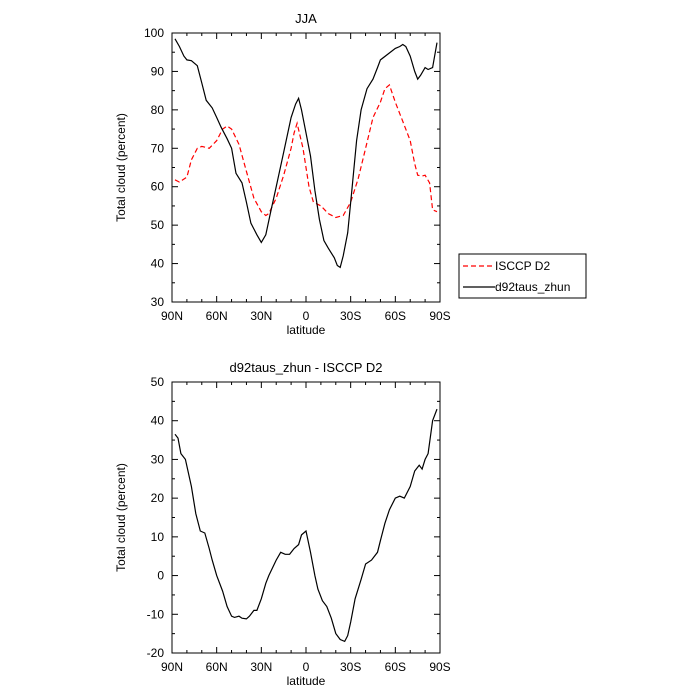  I want to click on series-line-d92taus-zhun, so click(306, 153).